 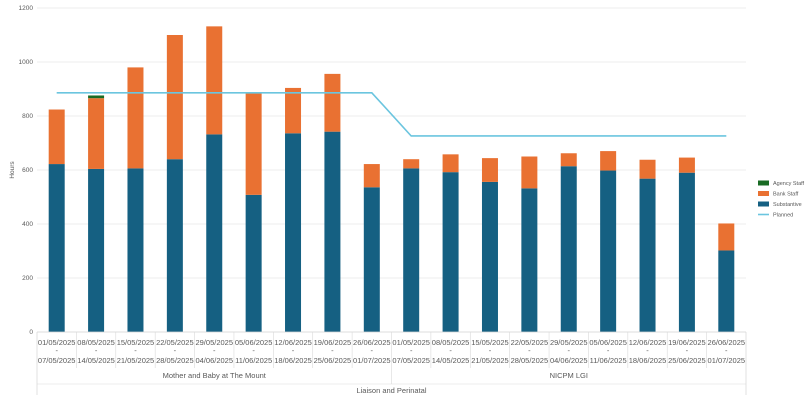 I want to click on group-label: Mother and Baby at The Mount, so click(x=215, y=375).